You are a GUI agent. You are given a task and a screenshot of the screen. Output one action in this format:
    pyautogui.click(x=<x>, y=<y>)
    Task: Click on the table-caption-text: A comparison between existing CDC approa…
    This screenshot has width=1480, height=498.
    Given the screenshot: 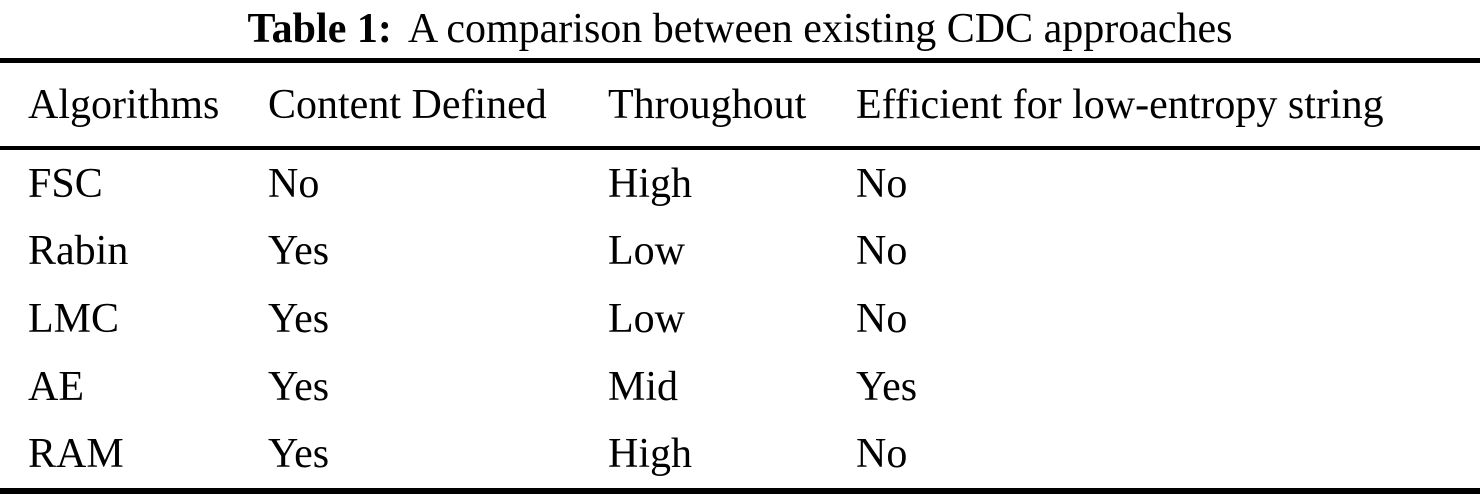 What is the action you would take?
    pyautogui.click(x=820, y=29)
    